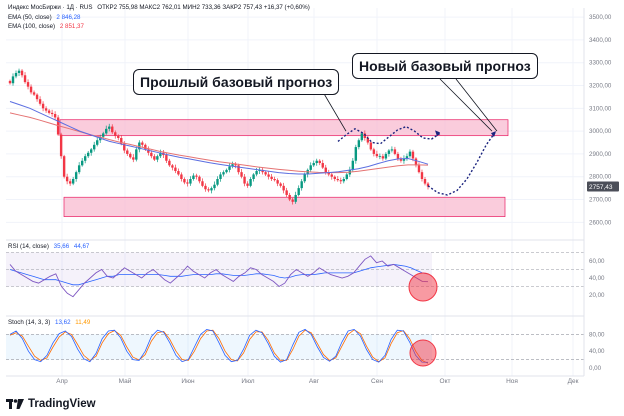 This screenshot has width=624, height=416. What do you see at coordinates (334, 111) in the screenshot?
I see `past-callout-arrow` at bounding box center [334, 111].